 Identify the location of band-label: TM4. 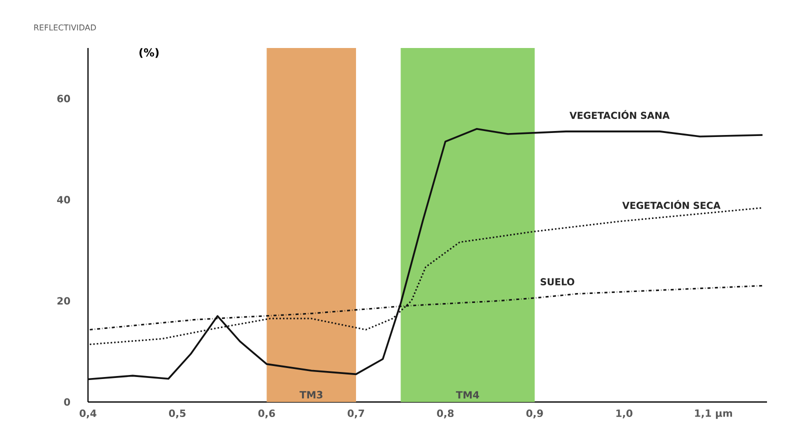
(468, 394).